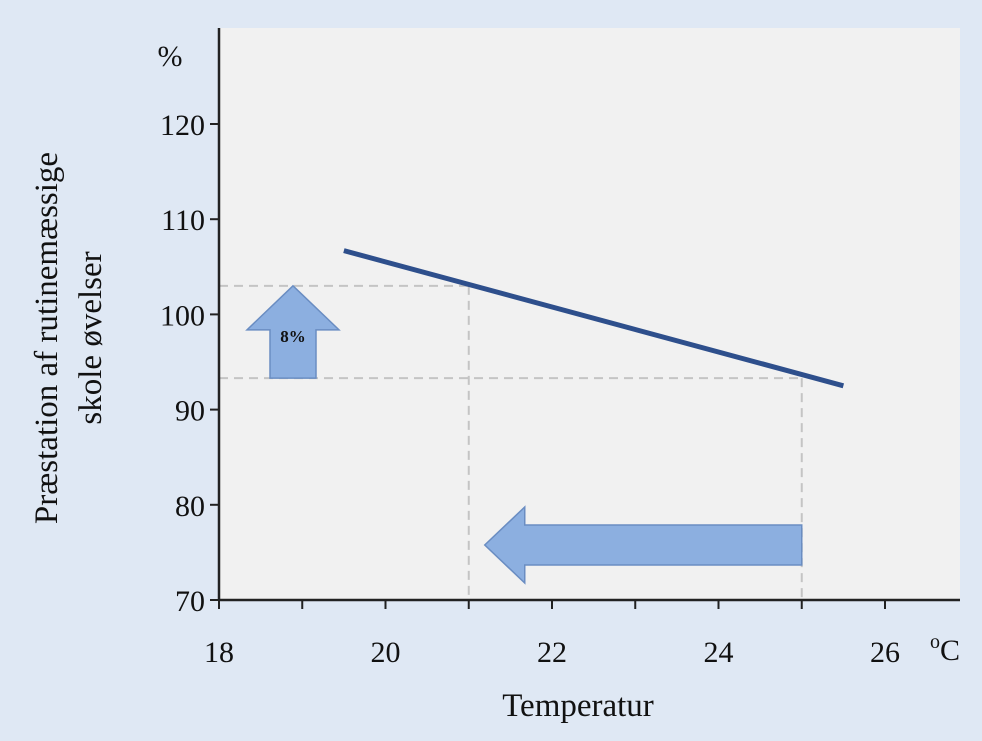  I want to click on series-layer, so click(594, 318).